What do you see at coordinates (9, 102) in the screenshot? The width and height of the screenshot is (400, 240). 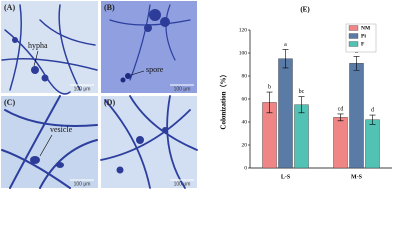 I see `panel-label: (C)` at bounding box center [9, 102].